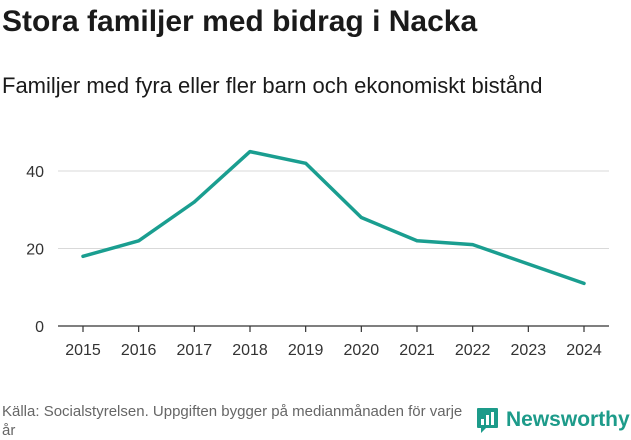 Image resolution: width=631 pixels, height=440 pixels. I want to click on x-tick-label-2023: 2023, so click(529, 350).